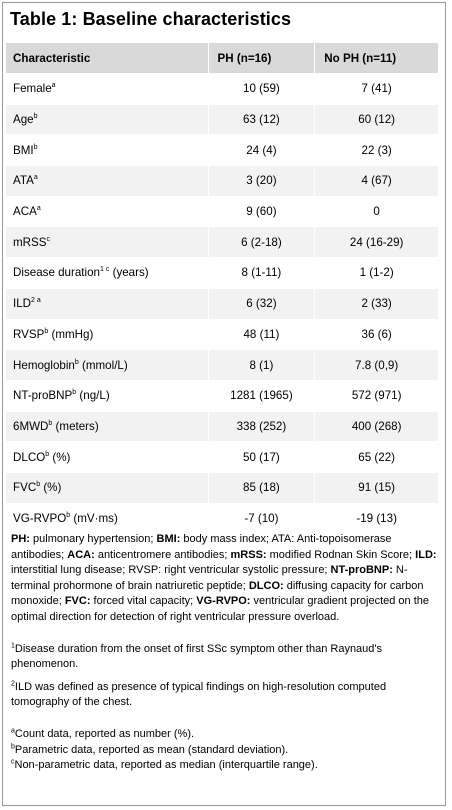 The width and height of the screenshot is (452, 810). What do you see at coordinates (426, 554) in the screenshot?
I see `abbreviation-term: ILD:` at bounding box center [426, 554].